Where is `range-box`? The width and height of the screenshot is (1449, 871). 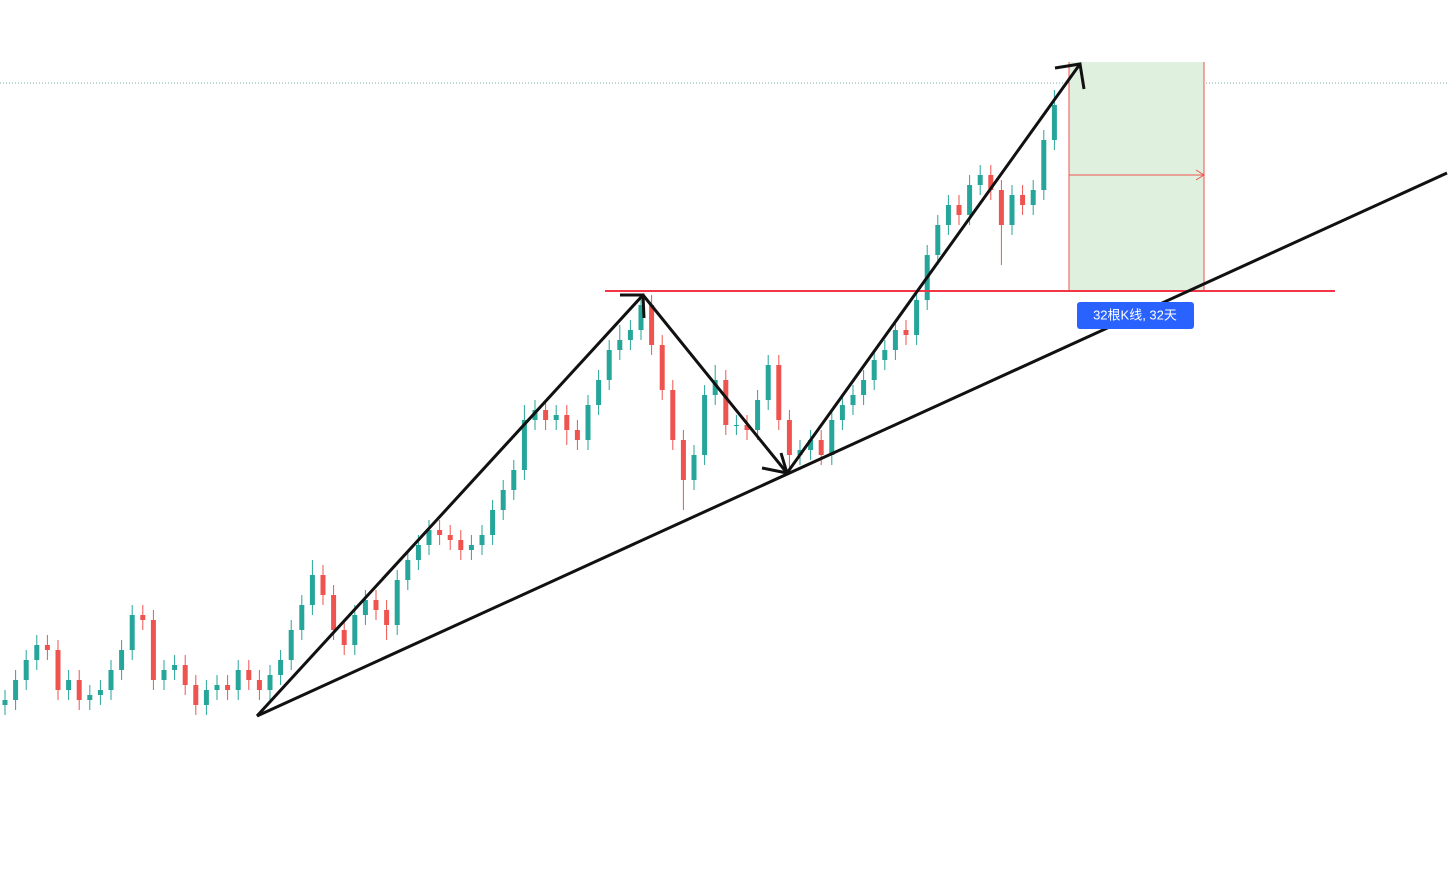
range-box is located at coordinates (1136, 176).